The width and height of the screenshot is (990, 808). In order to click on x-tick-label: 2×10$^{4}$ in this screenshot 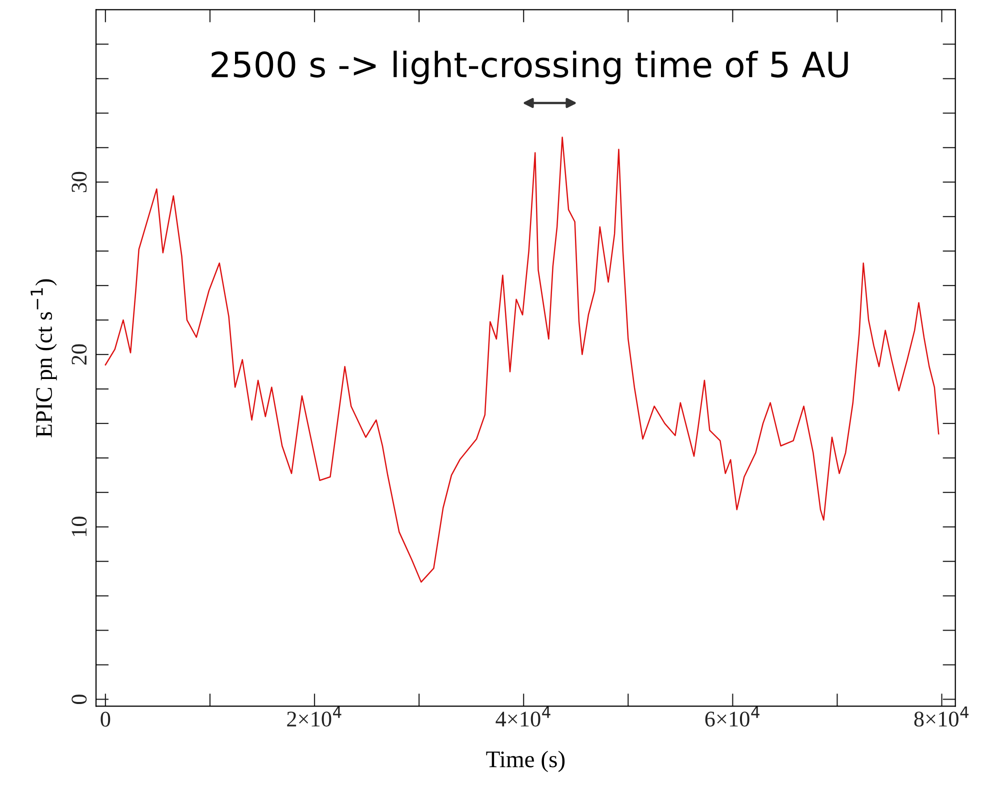, I will do `click(314, 716)`.